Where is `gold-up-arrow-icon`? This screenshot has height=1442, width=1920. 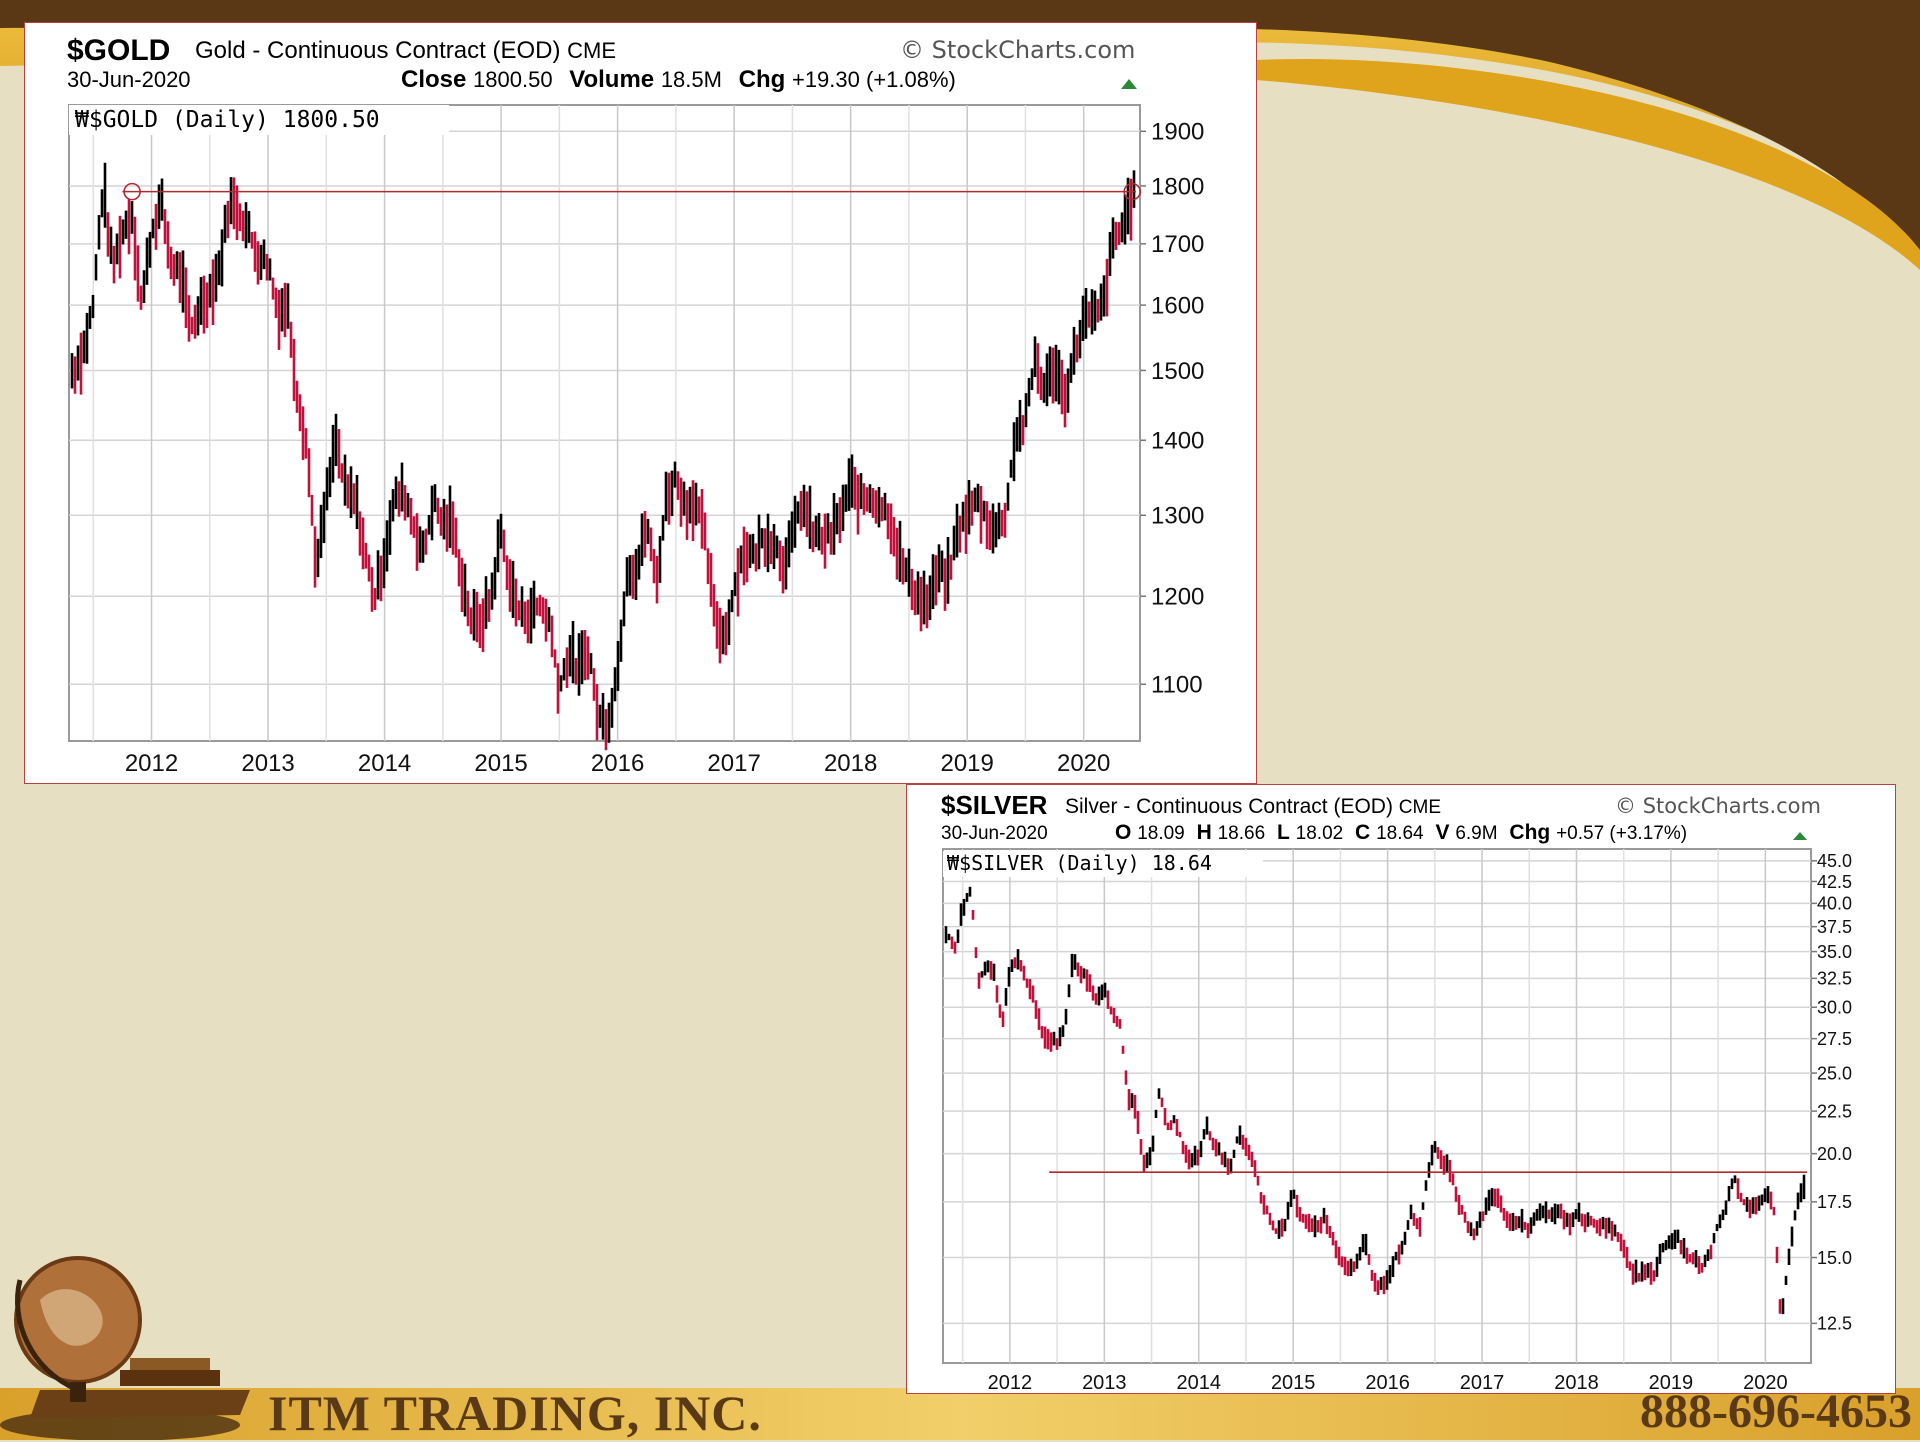
gold-up-arrow-icon is located at coordinates (1129, 84).